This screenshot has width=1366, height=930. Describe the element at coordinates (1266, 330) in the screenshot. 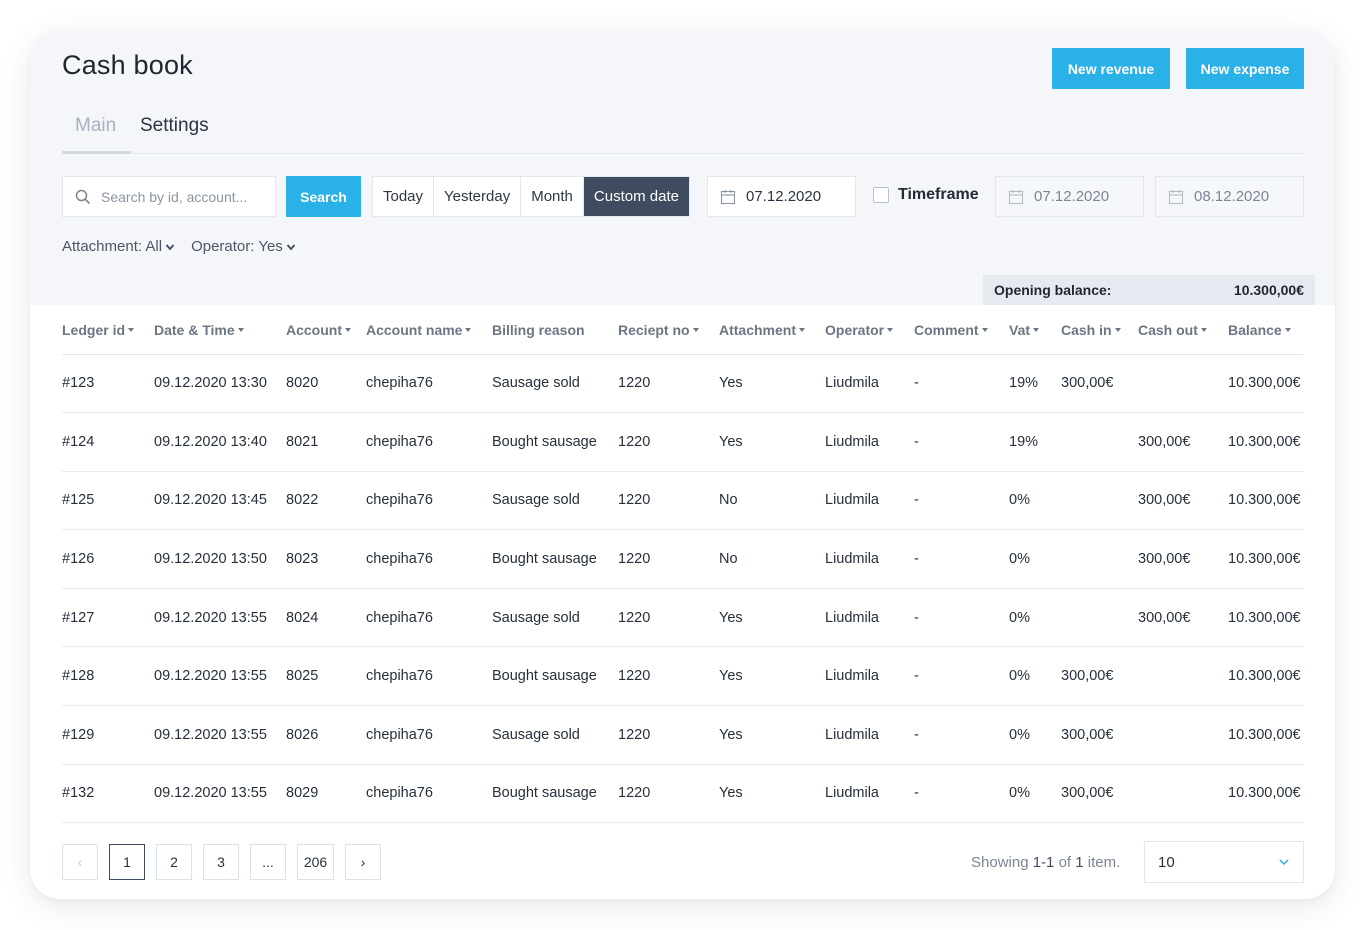

I see `col-balance: Balance` at that location.